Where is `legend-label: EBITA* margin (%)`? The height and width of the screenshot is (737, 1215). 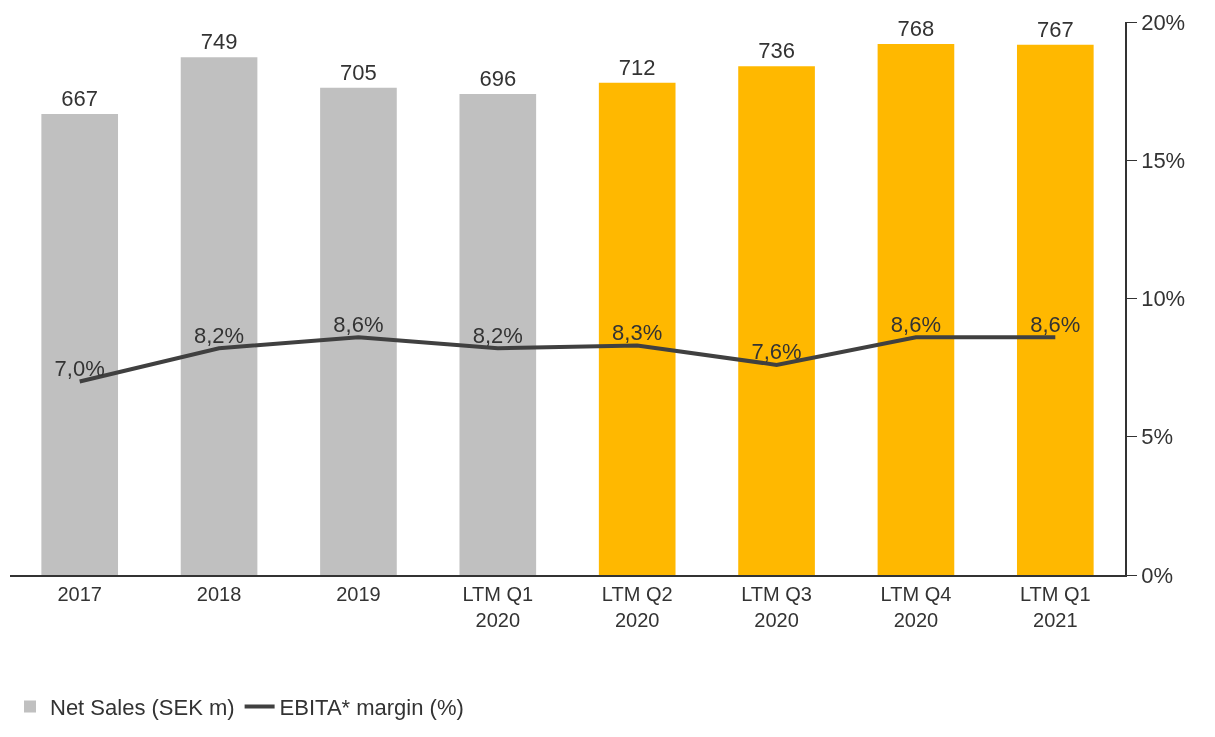
legend-label: EBITA* margin (%) is located at coordinates (371, 707).